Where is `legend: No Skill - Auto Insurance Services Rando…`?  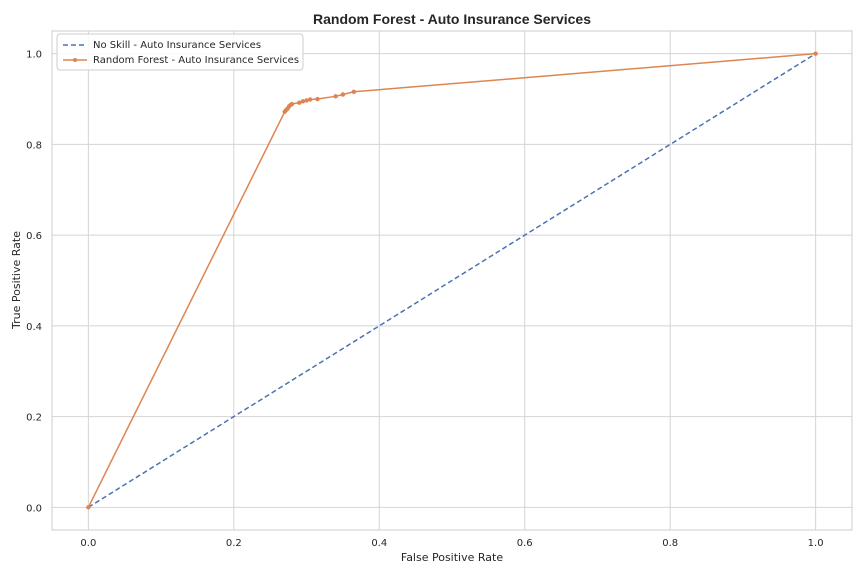
legend: No Skill - Auto Insurance Services Rando… is located at coordinates (180, 52).